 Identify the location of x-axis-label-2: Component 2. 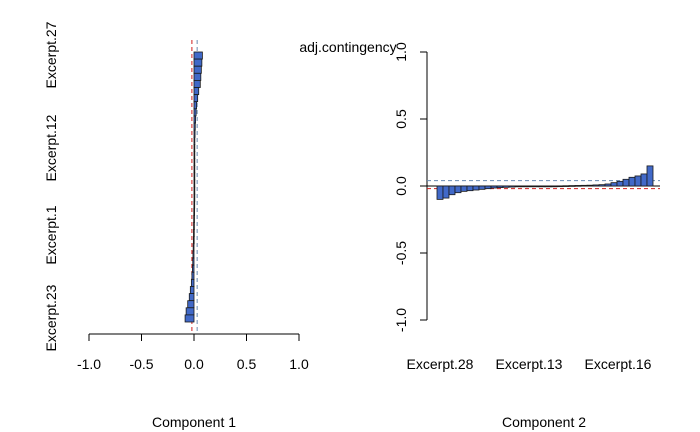
(544, 422).